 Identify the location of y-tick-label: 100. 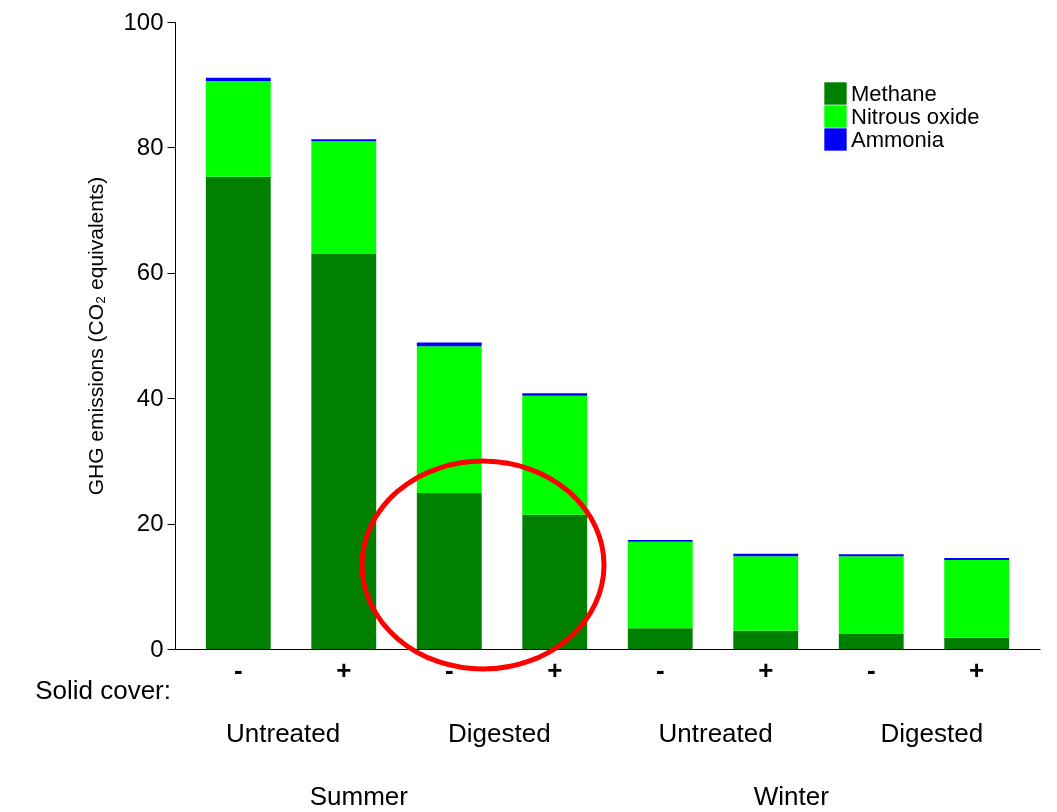
(143, 21).